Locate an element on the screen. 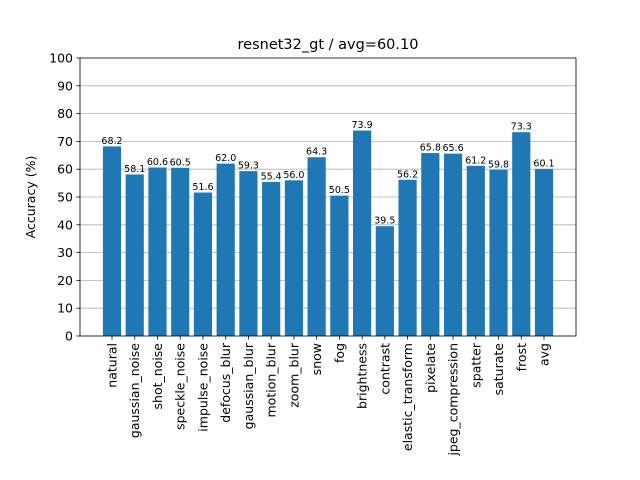  data-label-avg: 60.1 is located at coordinates (543, 163).